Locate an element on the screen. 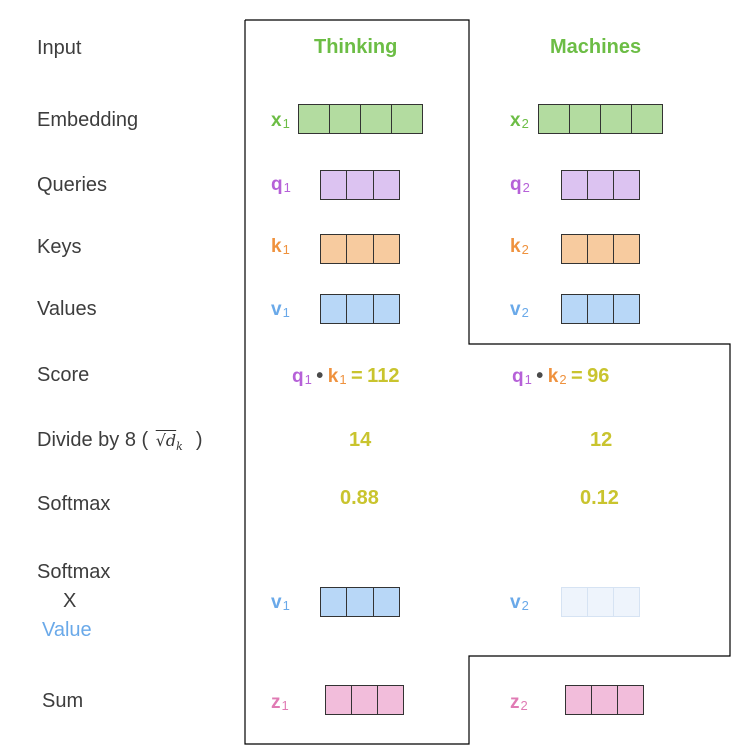 The image size is (744, 748). score-value-2: 96 is located at coordinates (598, 376).